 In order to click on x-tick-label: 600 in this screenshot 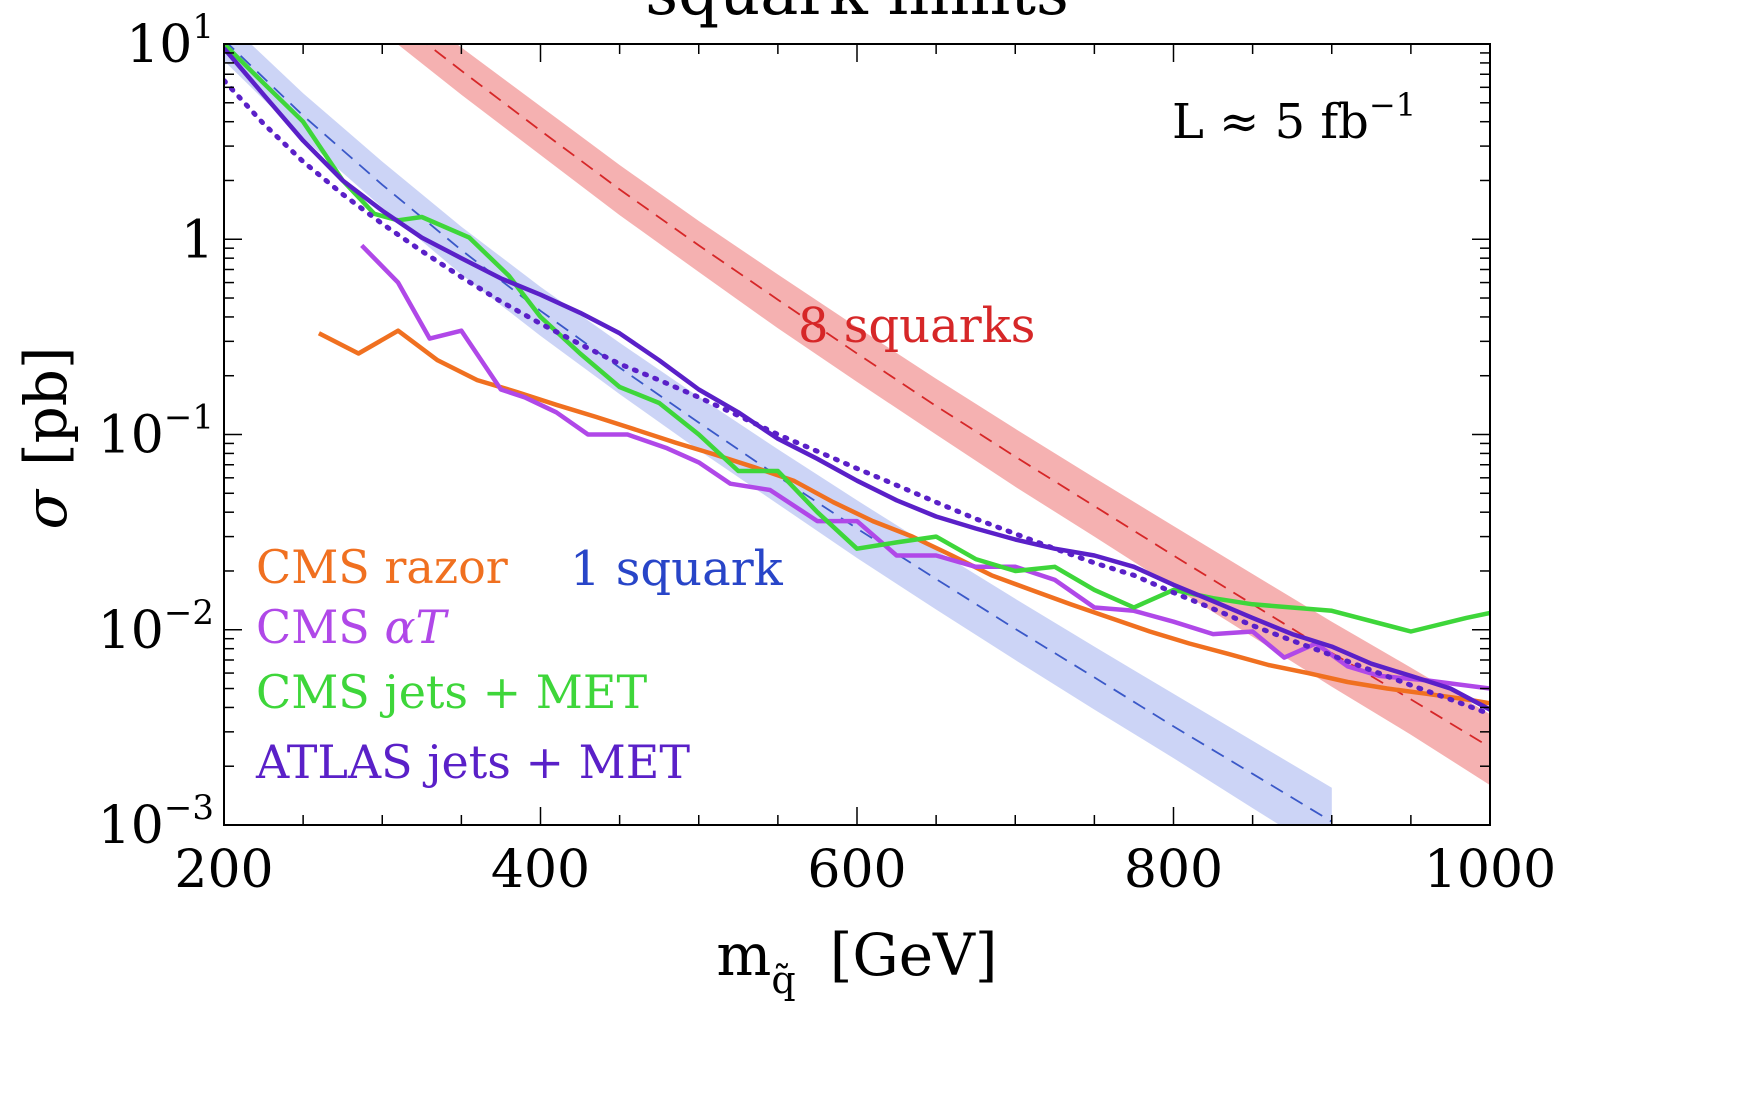, I will do `click(856, 870)`.